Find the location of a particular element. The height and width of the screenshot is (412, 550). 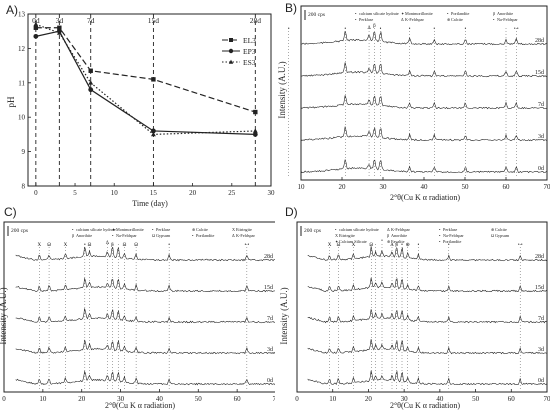

legend-symbol: Ω is located at coordinates (492, 235).